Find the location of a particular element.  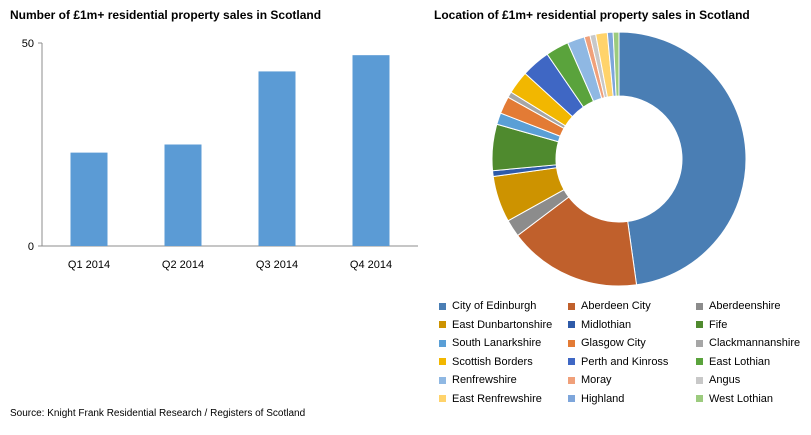

legend-label: Angus is located at coordinates (725, 380).